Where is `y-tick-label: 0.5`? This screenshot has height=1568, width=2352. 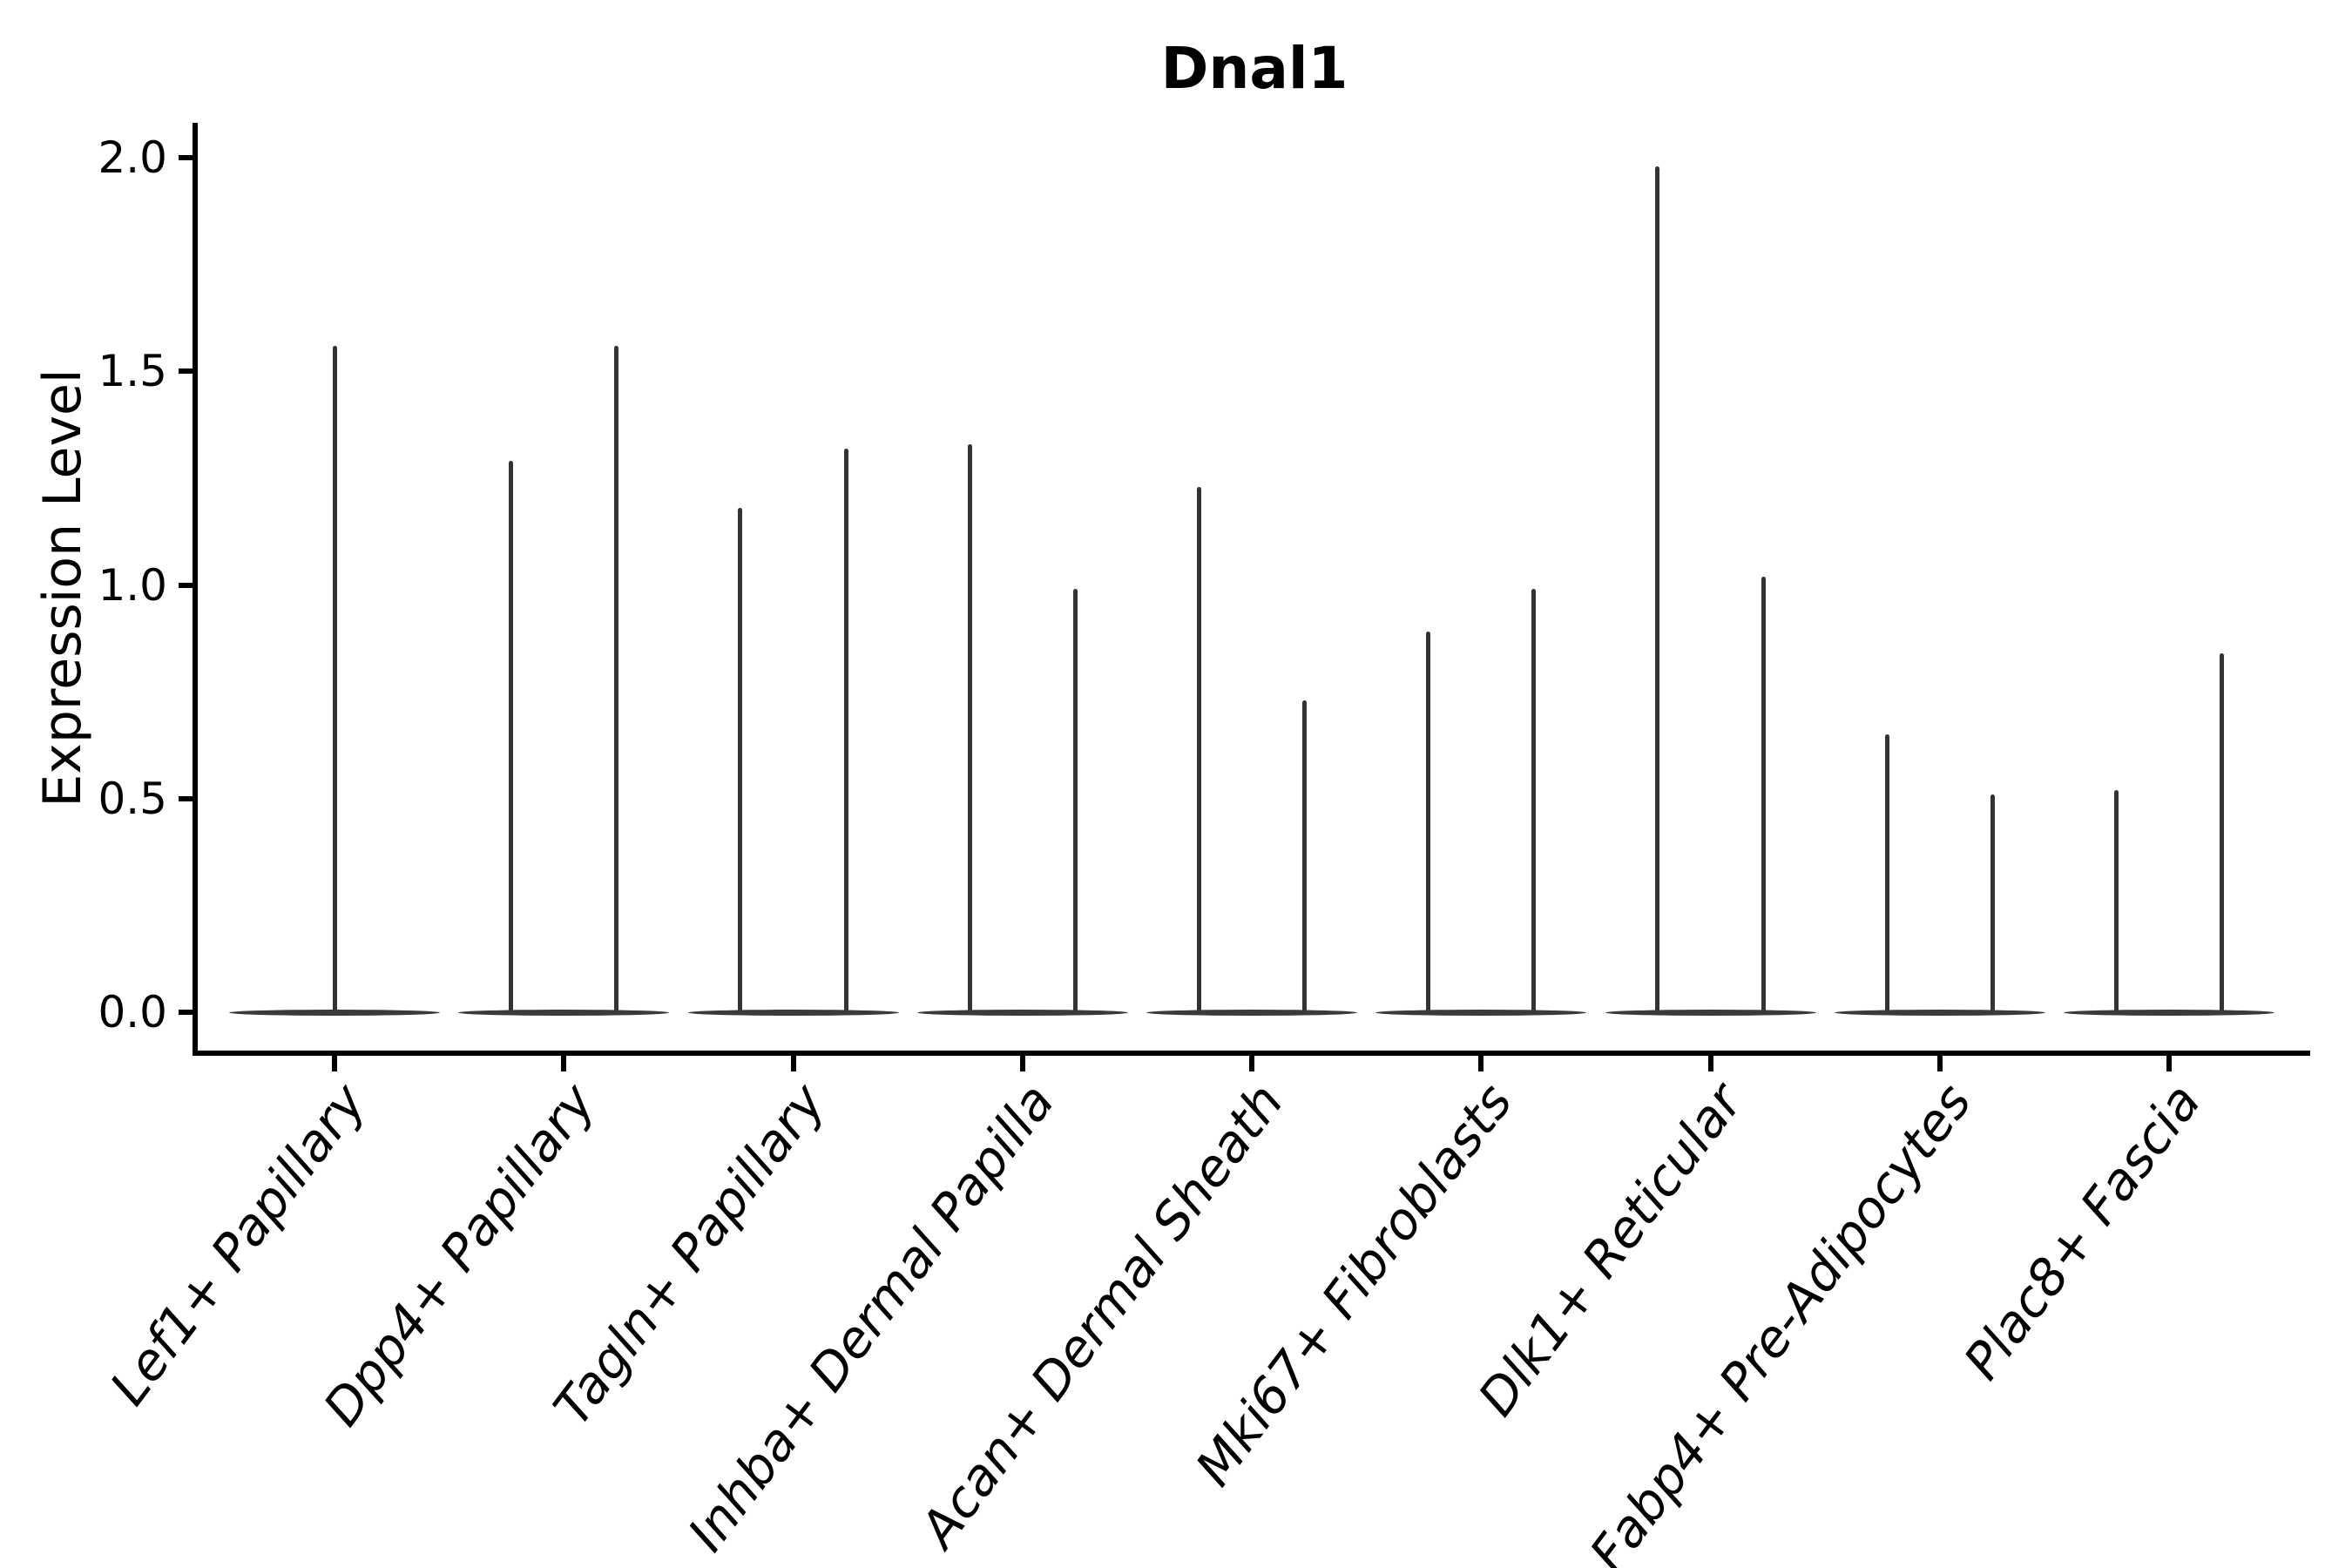
y-tick-label: 0.5 is located at coordinates (132, 798).